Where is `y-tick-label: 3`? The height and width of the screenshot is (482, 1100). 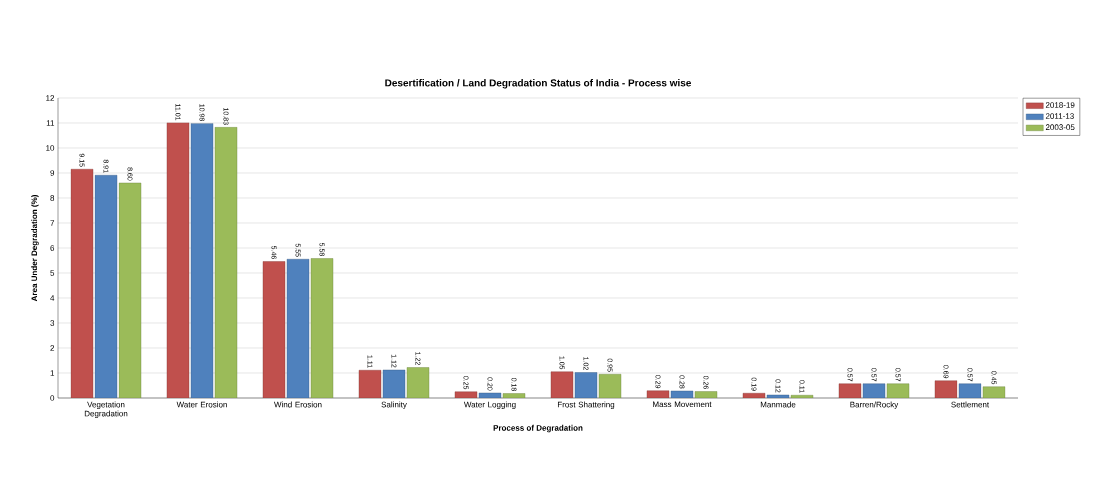
y-tick-label: 3 is located at coordinates (52, 323).